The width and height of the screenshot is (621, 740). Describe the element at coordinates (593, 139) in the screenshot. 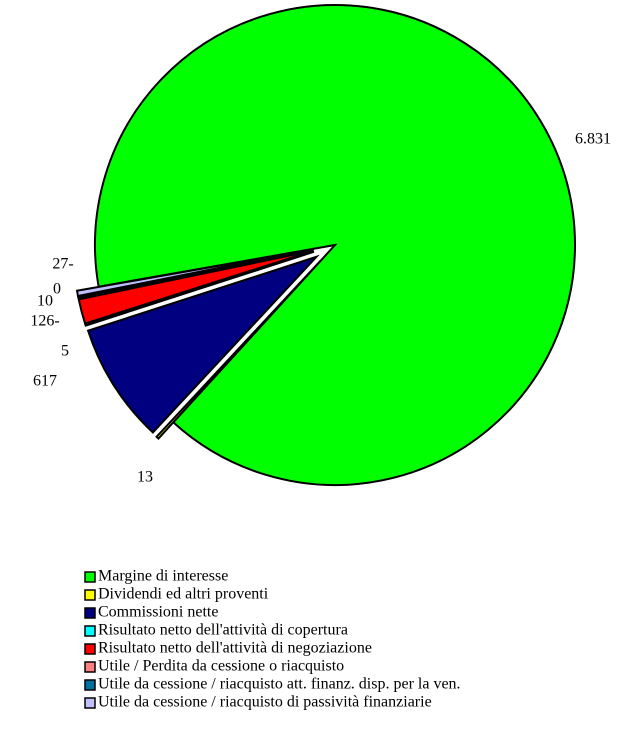

I see `data-label: 6.831` at that location.